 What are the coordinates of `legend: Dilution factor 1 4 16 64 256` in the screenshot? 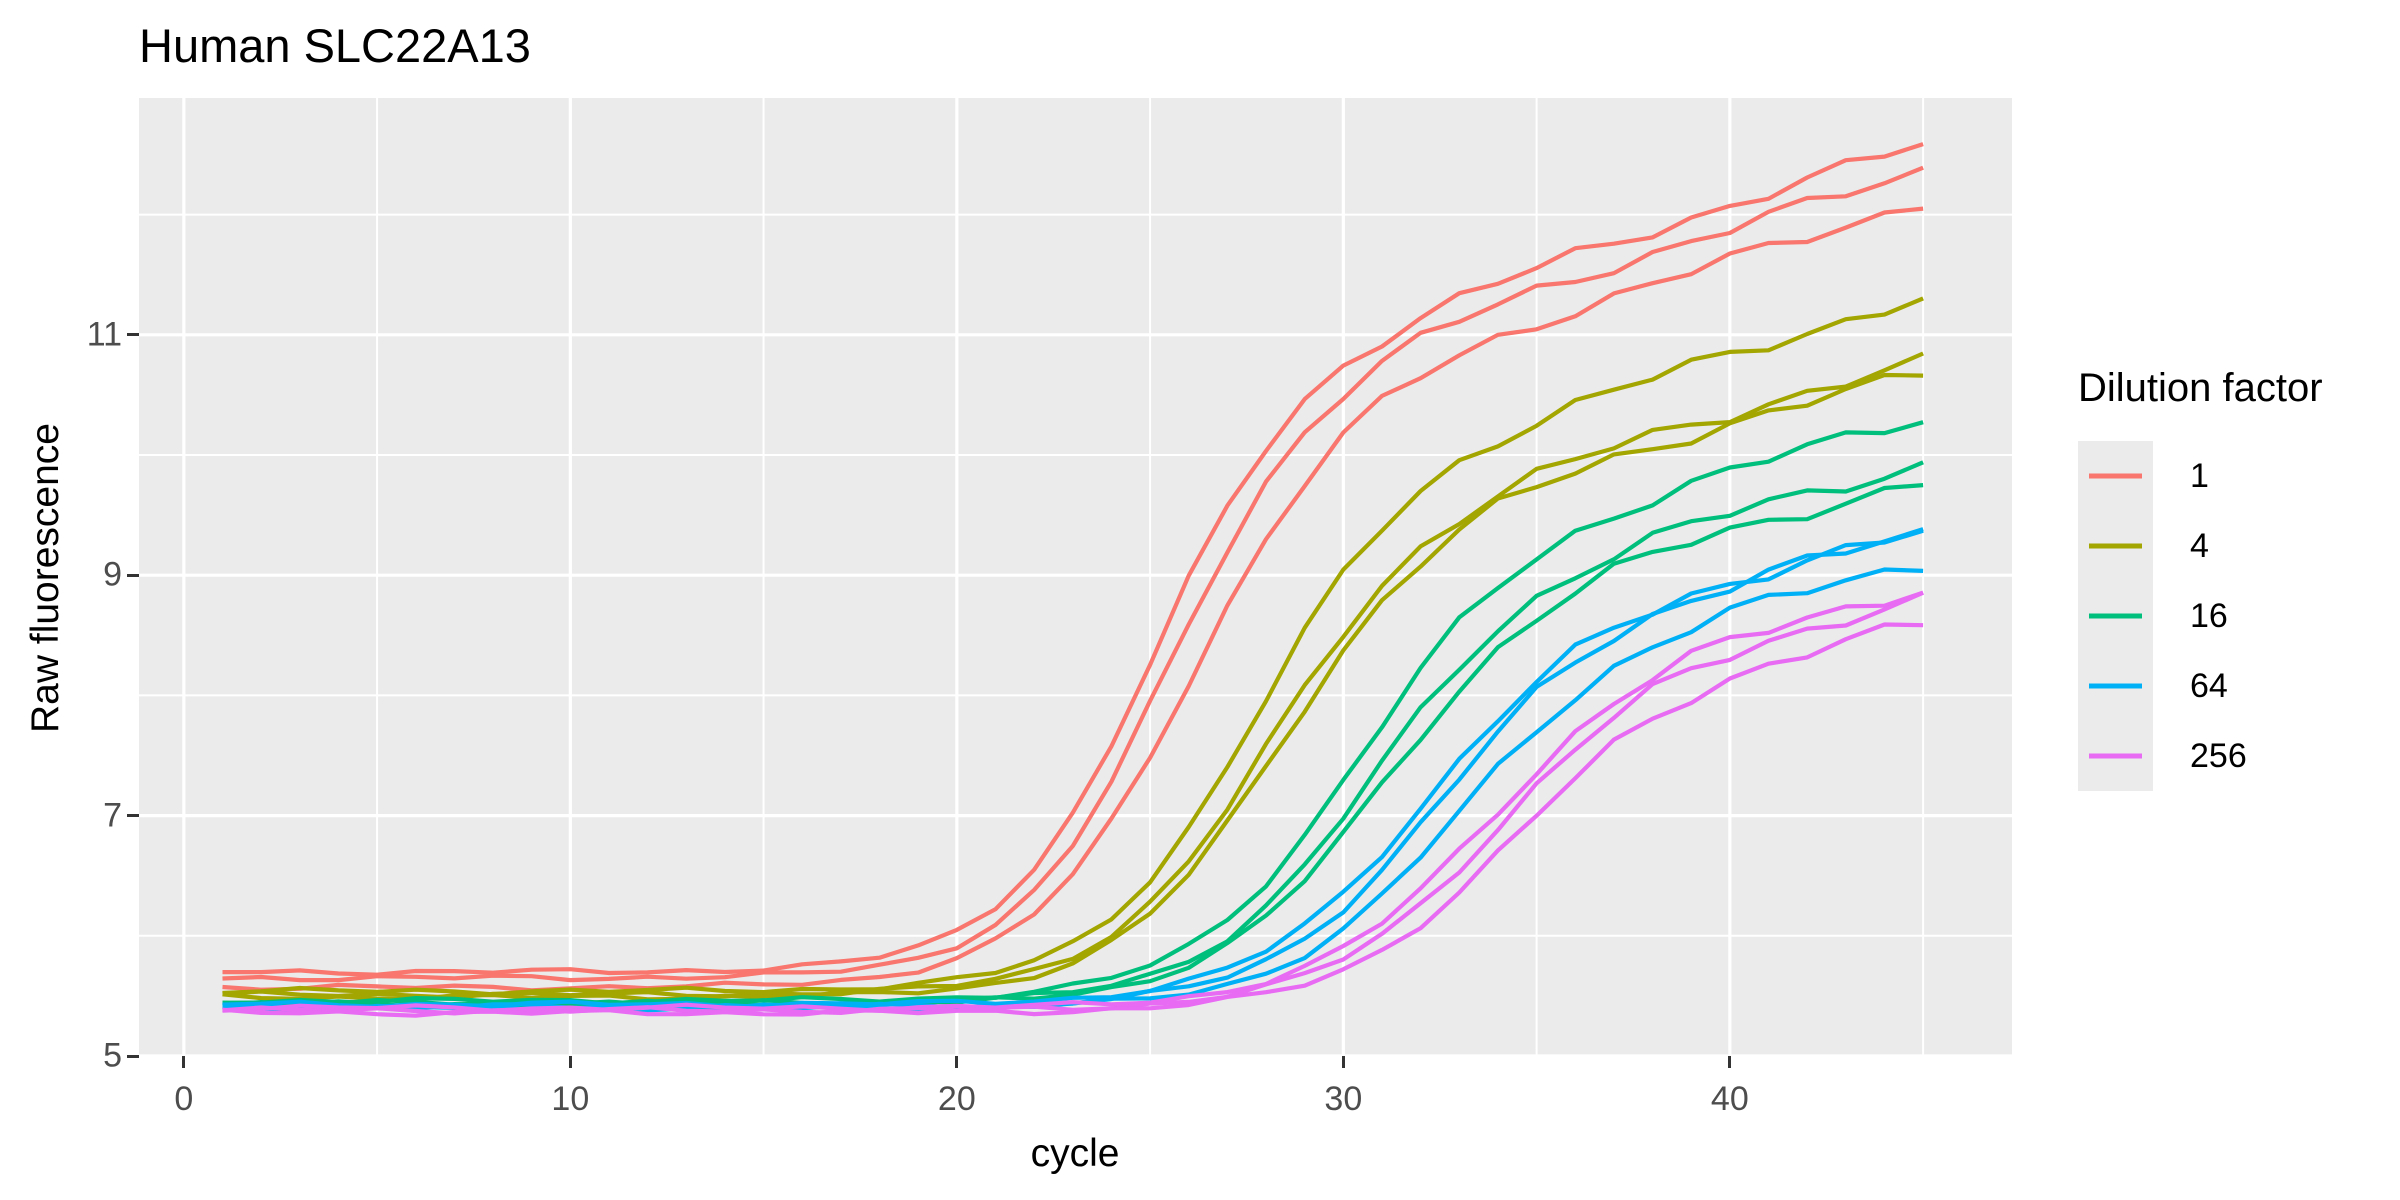 It's located at (2200, 578).